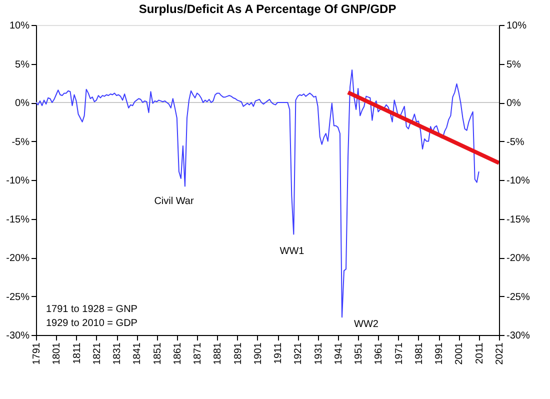 This screenshot has height=399, width=550. What do you see at coordinates (21, 142) in the screenshot?
I see `y-tick-label: -5%` at bounding box center [21, 142].